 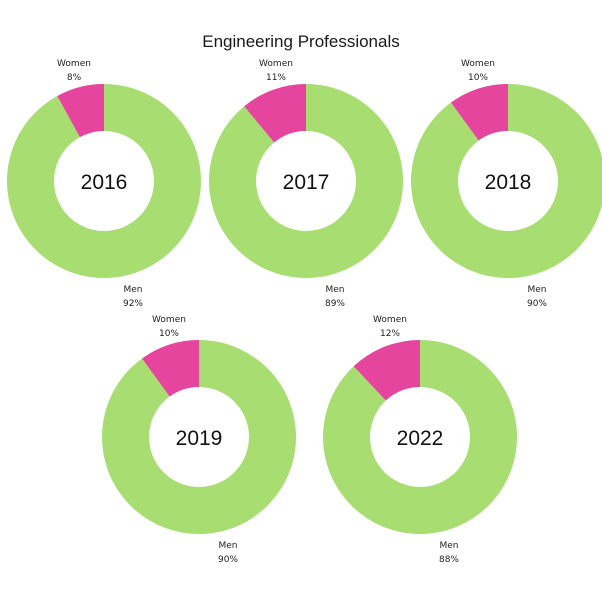 What do you see at coordinates (74, 78) in the screenshot?
I see `women-value-label: 8%` at bounding box center [74, 78].